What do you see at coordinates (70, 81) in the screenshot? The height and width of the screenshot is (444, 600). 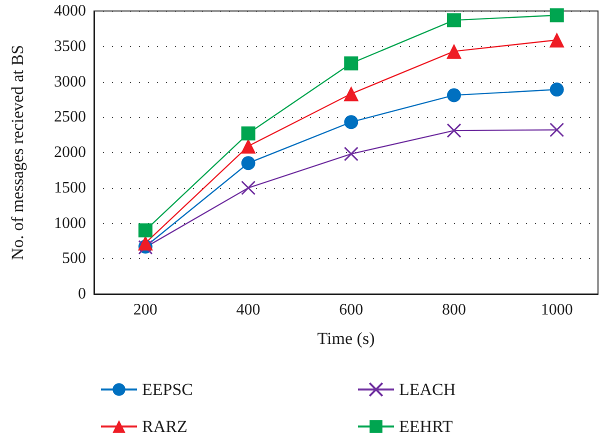 I see `y-tick-label: 3000` at bounding box center [70, 81].